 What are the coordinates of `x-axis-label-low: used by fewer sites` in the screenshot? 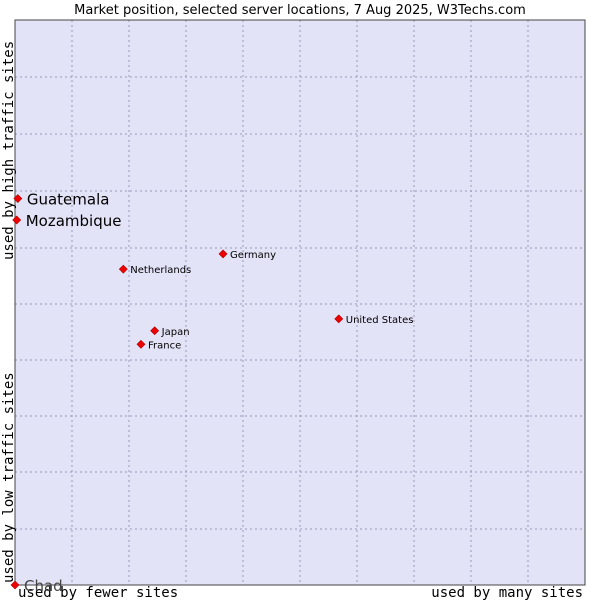 It's located at (98, 592).